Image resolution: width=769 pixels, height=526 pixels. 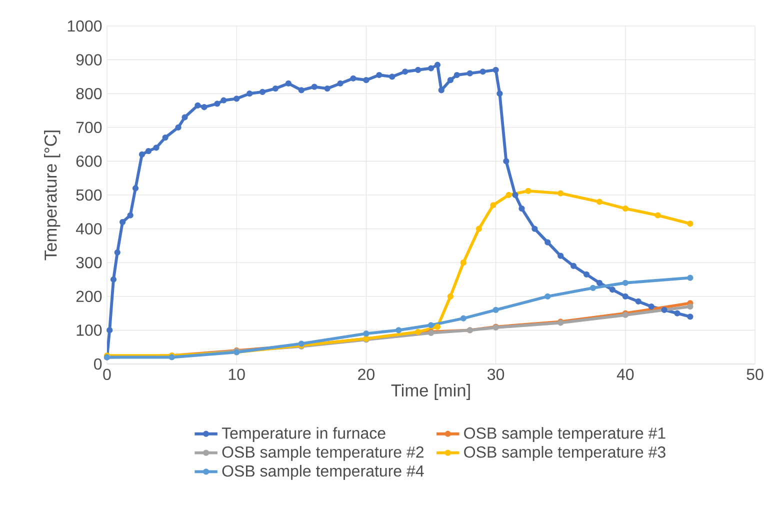 What do you see at coordinates (89, 195) in the screenshot?
I see `y-tick-label: 500` at bounding box center [89, 195].